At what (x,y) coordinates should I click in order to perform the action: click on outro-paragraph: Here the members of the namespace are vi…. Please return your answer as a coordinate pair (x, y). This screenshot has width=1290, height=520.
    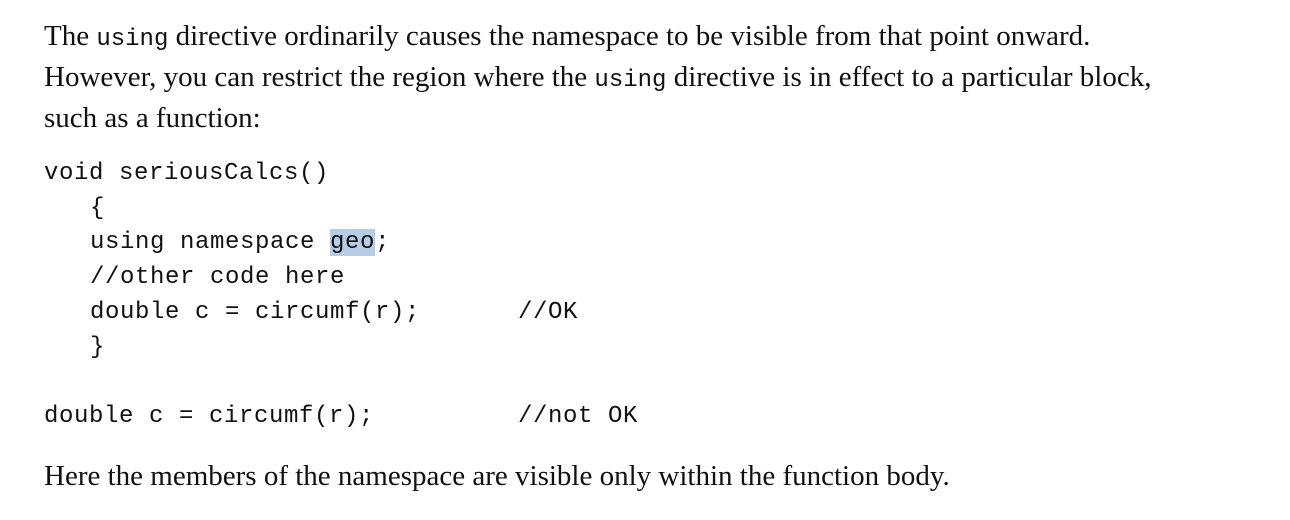
    Looking at the image, I should click on (497, 476).